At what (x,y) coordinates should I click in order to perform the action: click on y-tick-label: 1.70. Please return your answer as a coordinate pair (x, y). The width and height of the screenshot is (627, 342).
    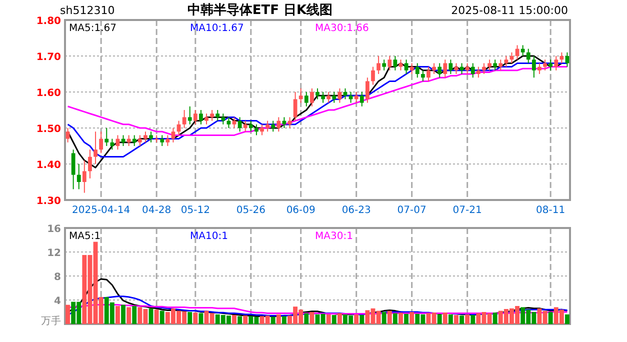
    Looking at the image, I should click on (49, 57).